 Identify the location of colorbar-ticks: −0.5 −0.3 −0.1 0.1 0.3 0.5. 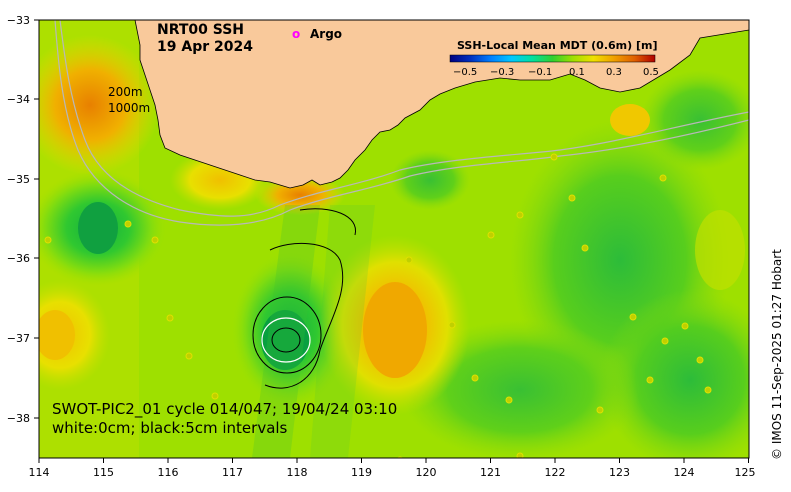
(556, 72).